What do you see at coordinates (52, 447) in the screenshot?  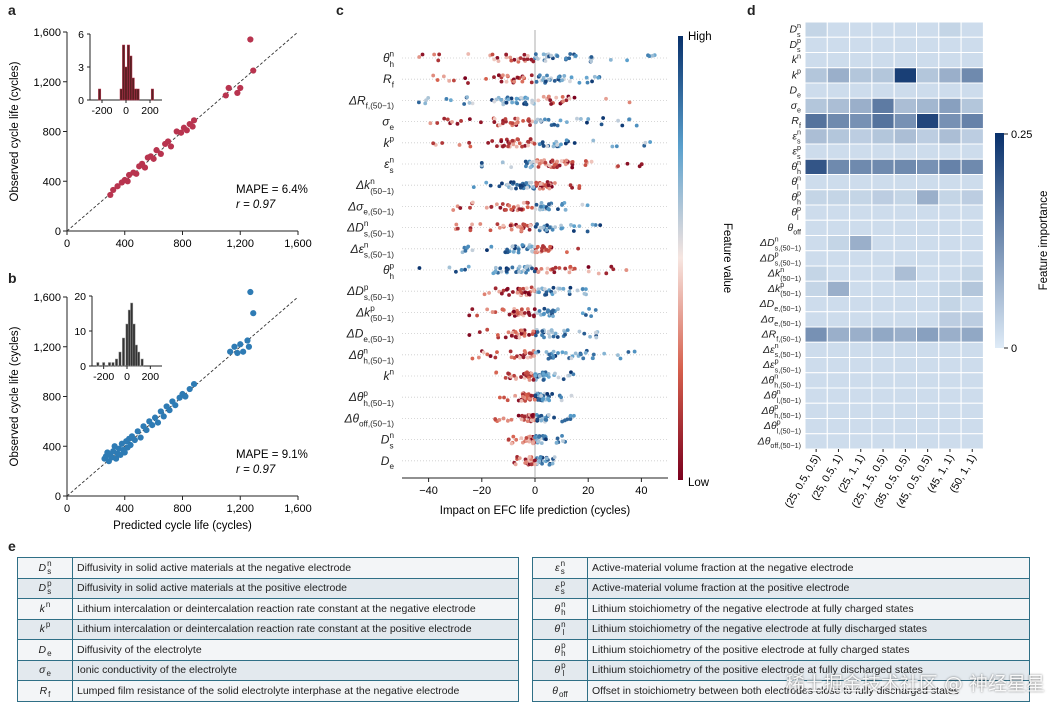 I see `y-tick-label: 400` at bounding box center [52, 447].